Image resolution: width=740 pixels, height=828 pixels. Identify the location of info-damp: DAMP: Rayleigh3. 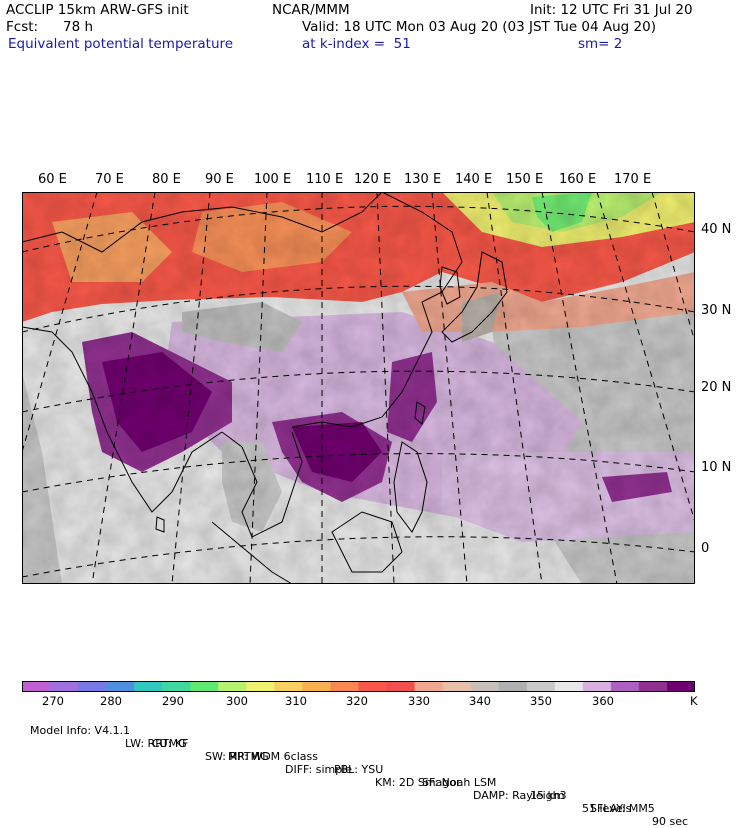
(520, 795).